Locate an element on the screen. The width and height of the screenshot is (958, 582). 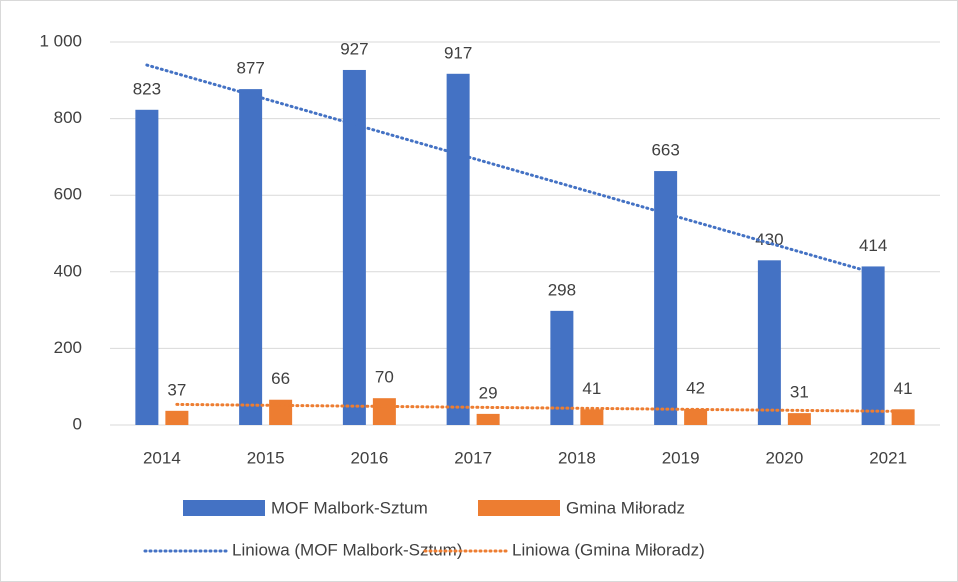
legend-label: MOF Malbork-Sztum is located at coordinates (349, 507).